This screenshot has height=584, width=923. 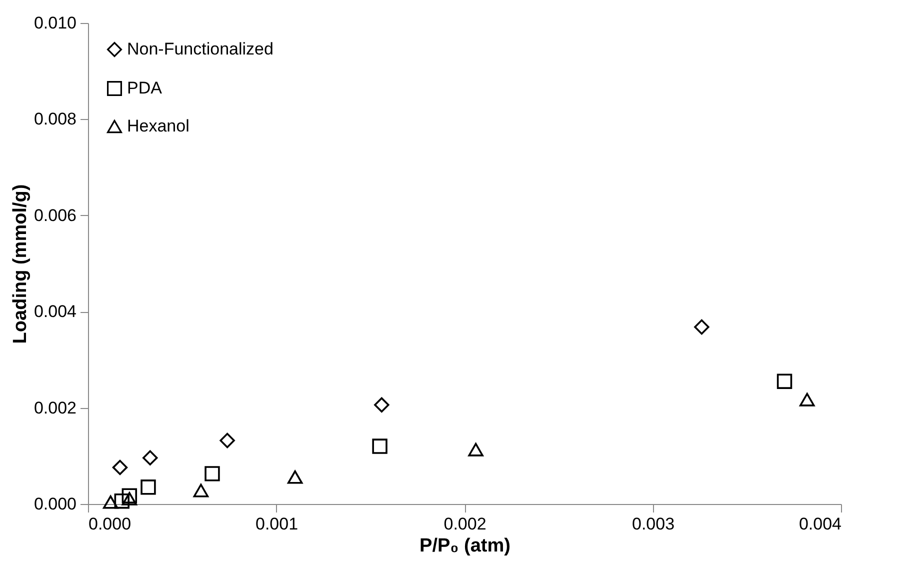 What do you see at coordinates (276, 524) in the screenshot?
I see `x-tick-label: 0.001` at bounding box center [276, 524].